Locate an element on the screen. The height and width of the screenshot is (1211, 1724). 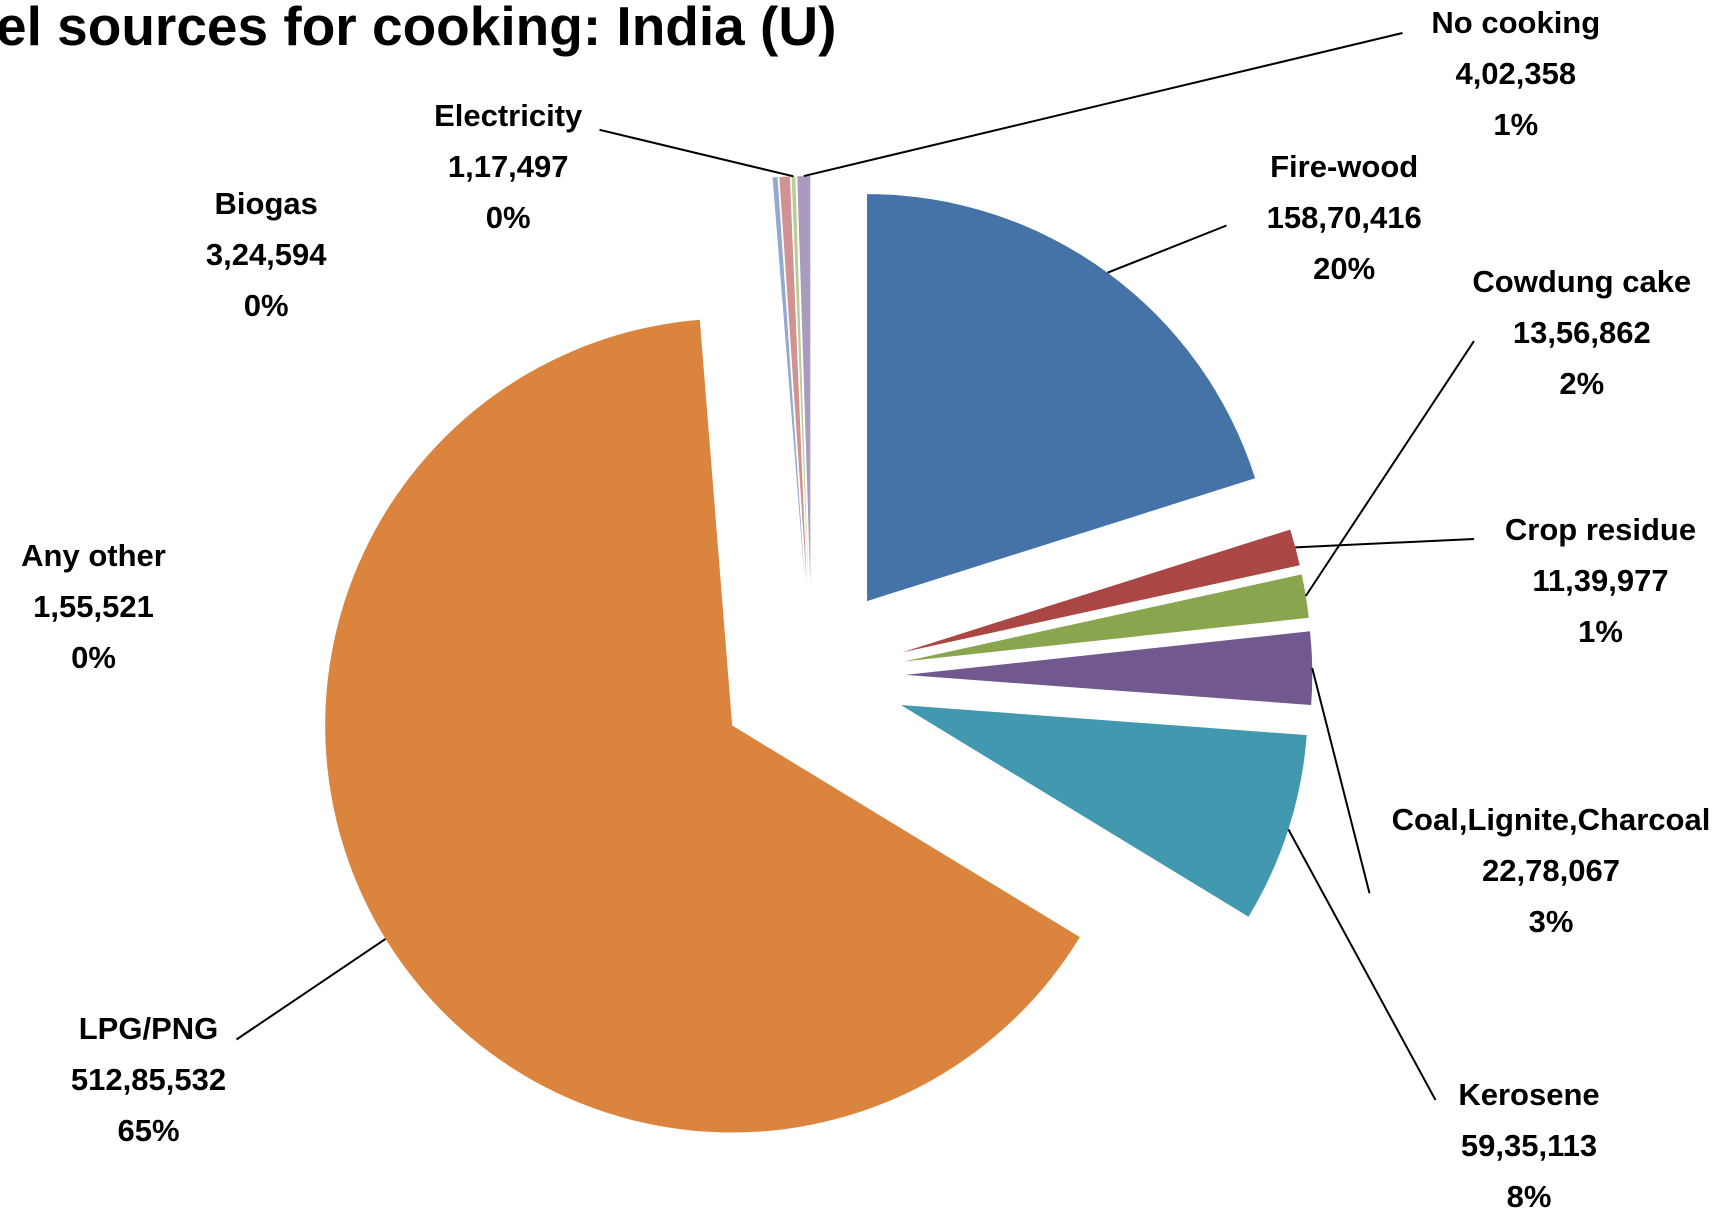
percent-label: 20% is located at coordinates (1344, 268).